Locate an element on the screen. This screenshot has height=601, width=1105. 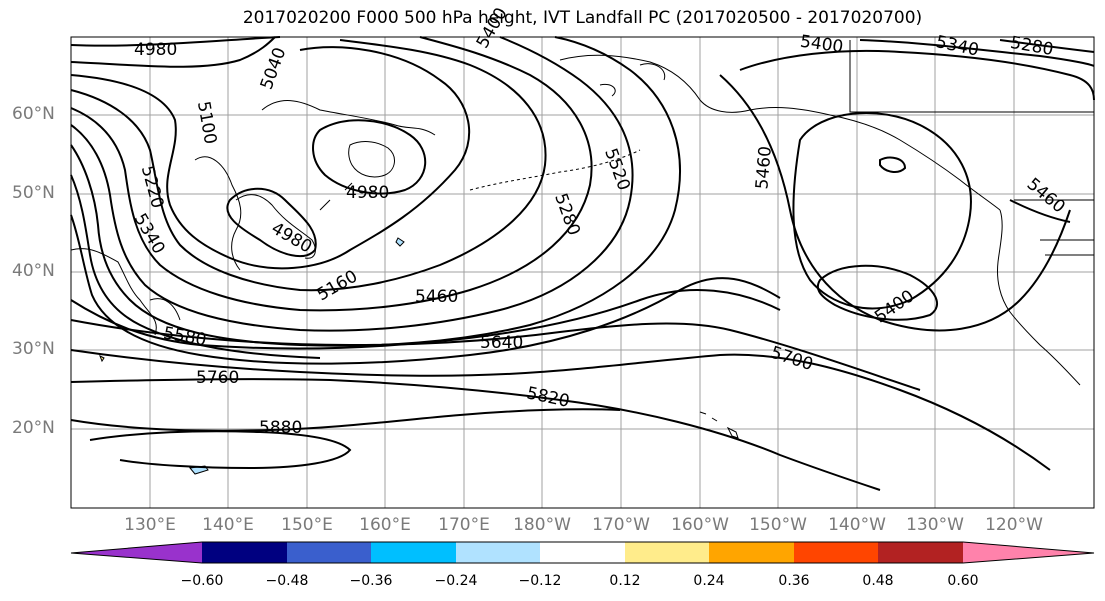
borders is located at coordinates (971, 148).